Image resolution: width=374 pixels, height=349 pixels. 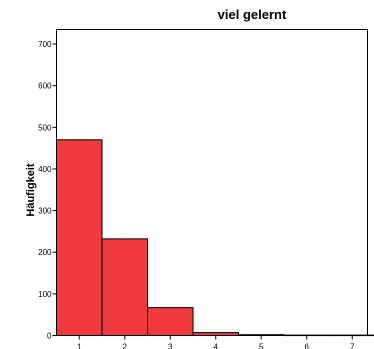 I want to click on x-tick-label-1: 1, so click(x=79, y=346).